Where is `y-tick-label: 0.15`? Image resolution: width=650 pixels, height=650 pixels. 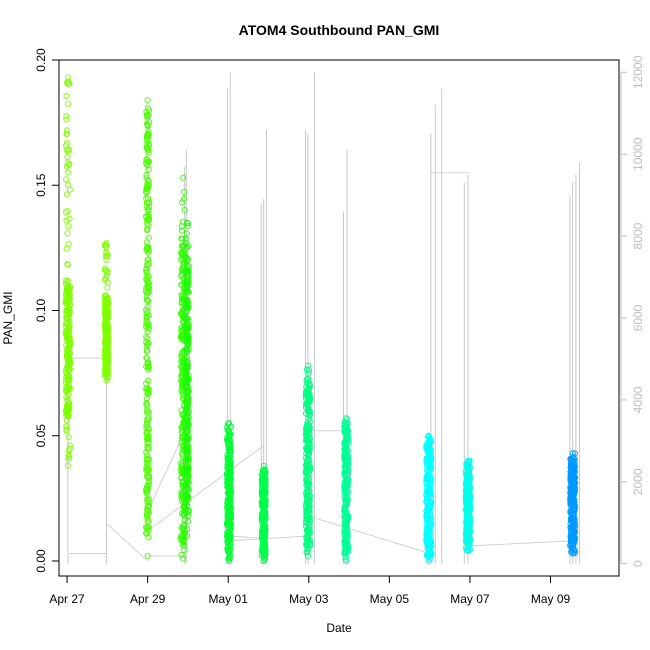 y-tick-label: 0.15 is located at coordinates (41, 185).